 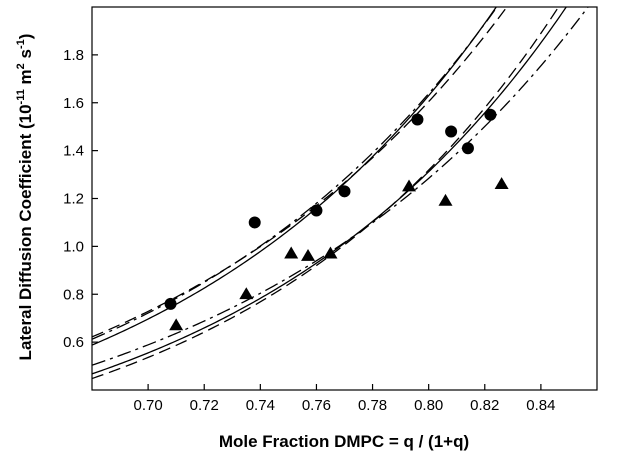 What do you see at coordinates (73, 342) in the screenshot?
I see `y-tick-label: 0.6` at bounding box center [73, 342].